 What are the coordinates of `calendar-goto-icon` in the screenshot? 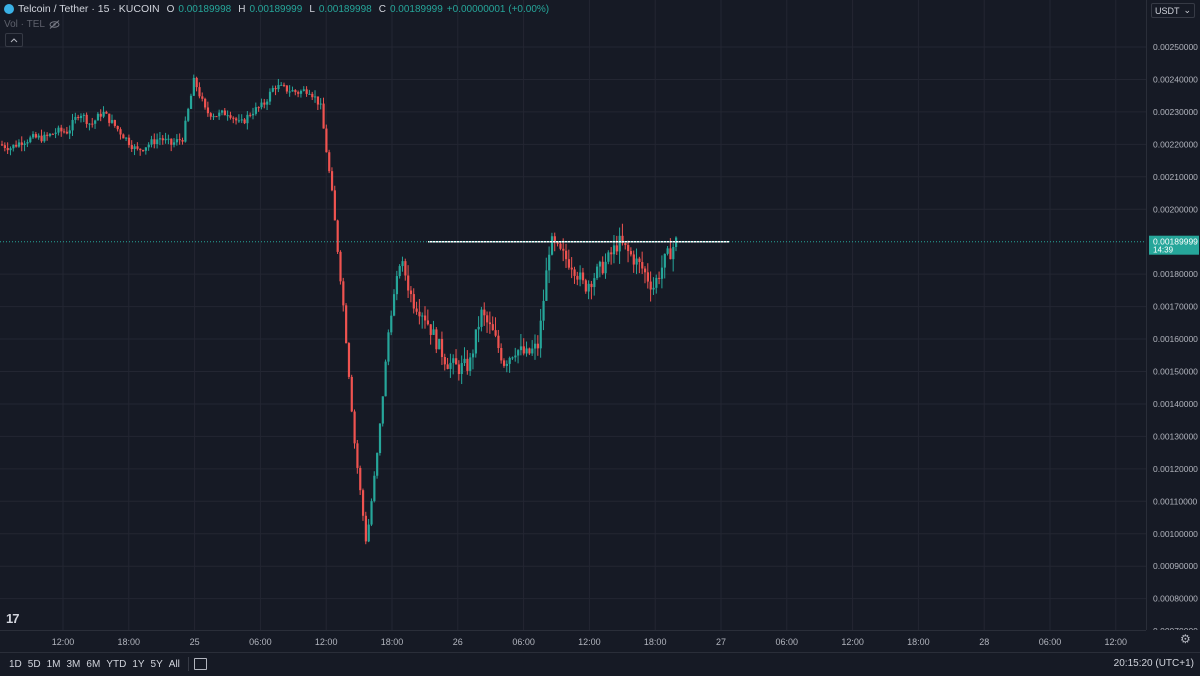 It's located at (200, 664).